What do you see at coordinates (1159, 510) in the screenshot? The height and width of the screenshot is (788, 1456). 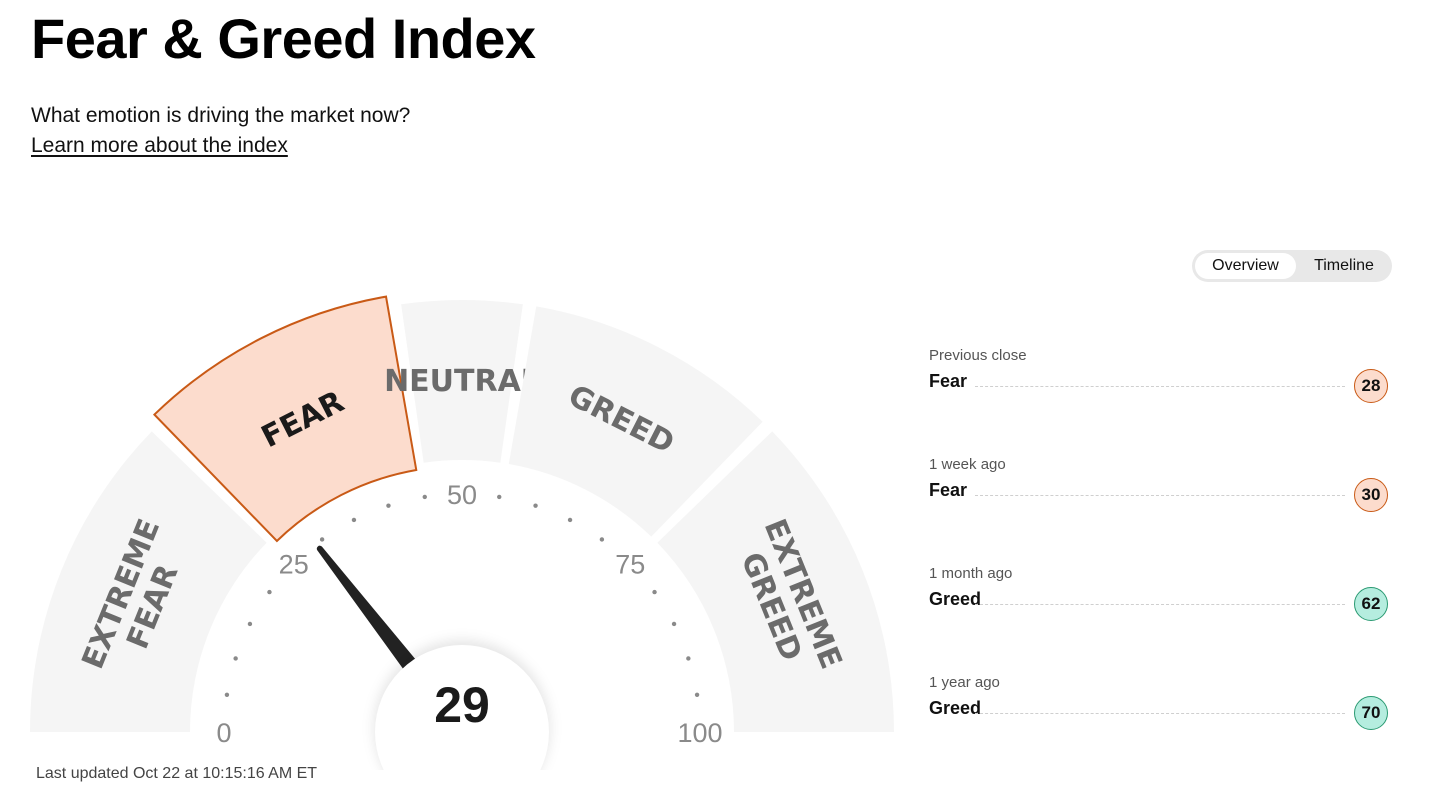 I see `history-item-1-week-ago: 1 week ago Fear 30` at bounding box center [1159, 510].